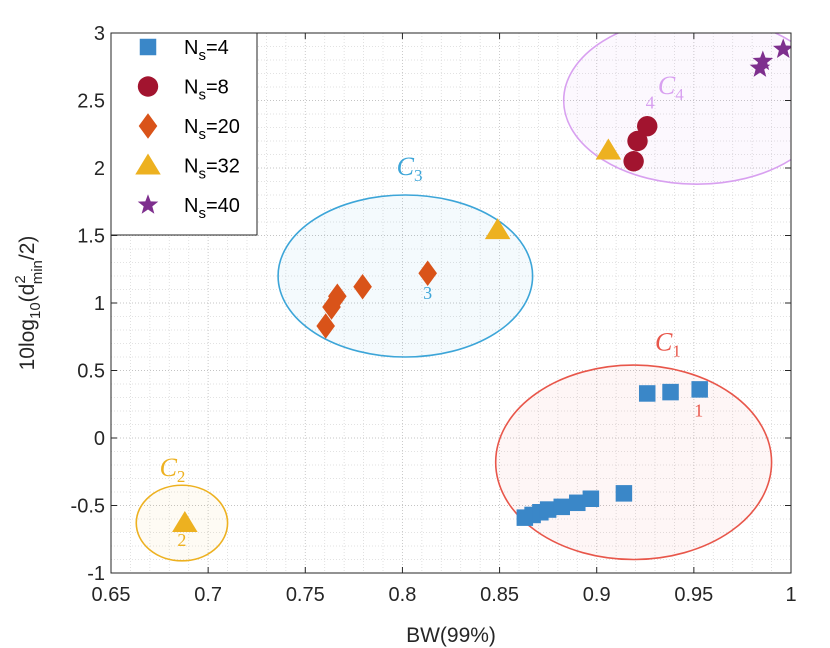 This screenshot has height=648, width=830. I want to click on legend-entry-label: Ns=4, so click(206, 50).